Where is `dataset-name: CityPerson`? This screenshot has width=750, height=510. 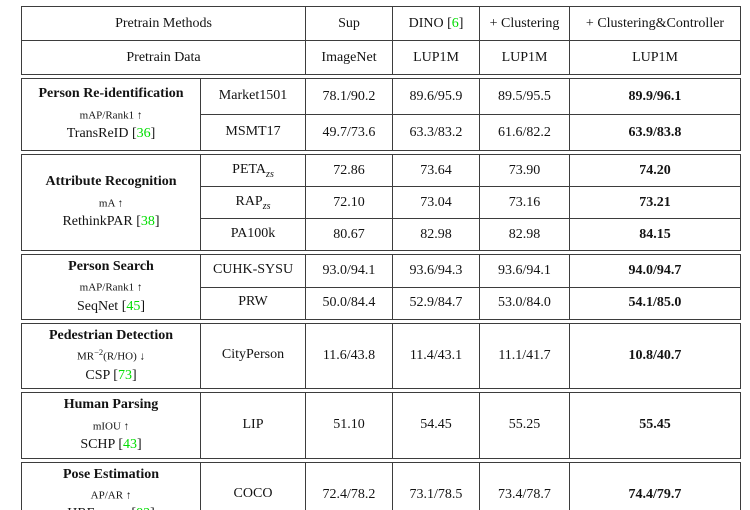
dataset-name: CityPerson is located at coordinates (253, 355).